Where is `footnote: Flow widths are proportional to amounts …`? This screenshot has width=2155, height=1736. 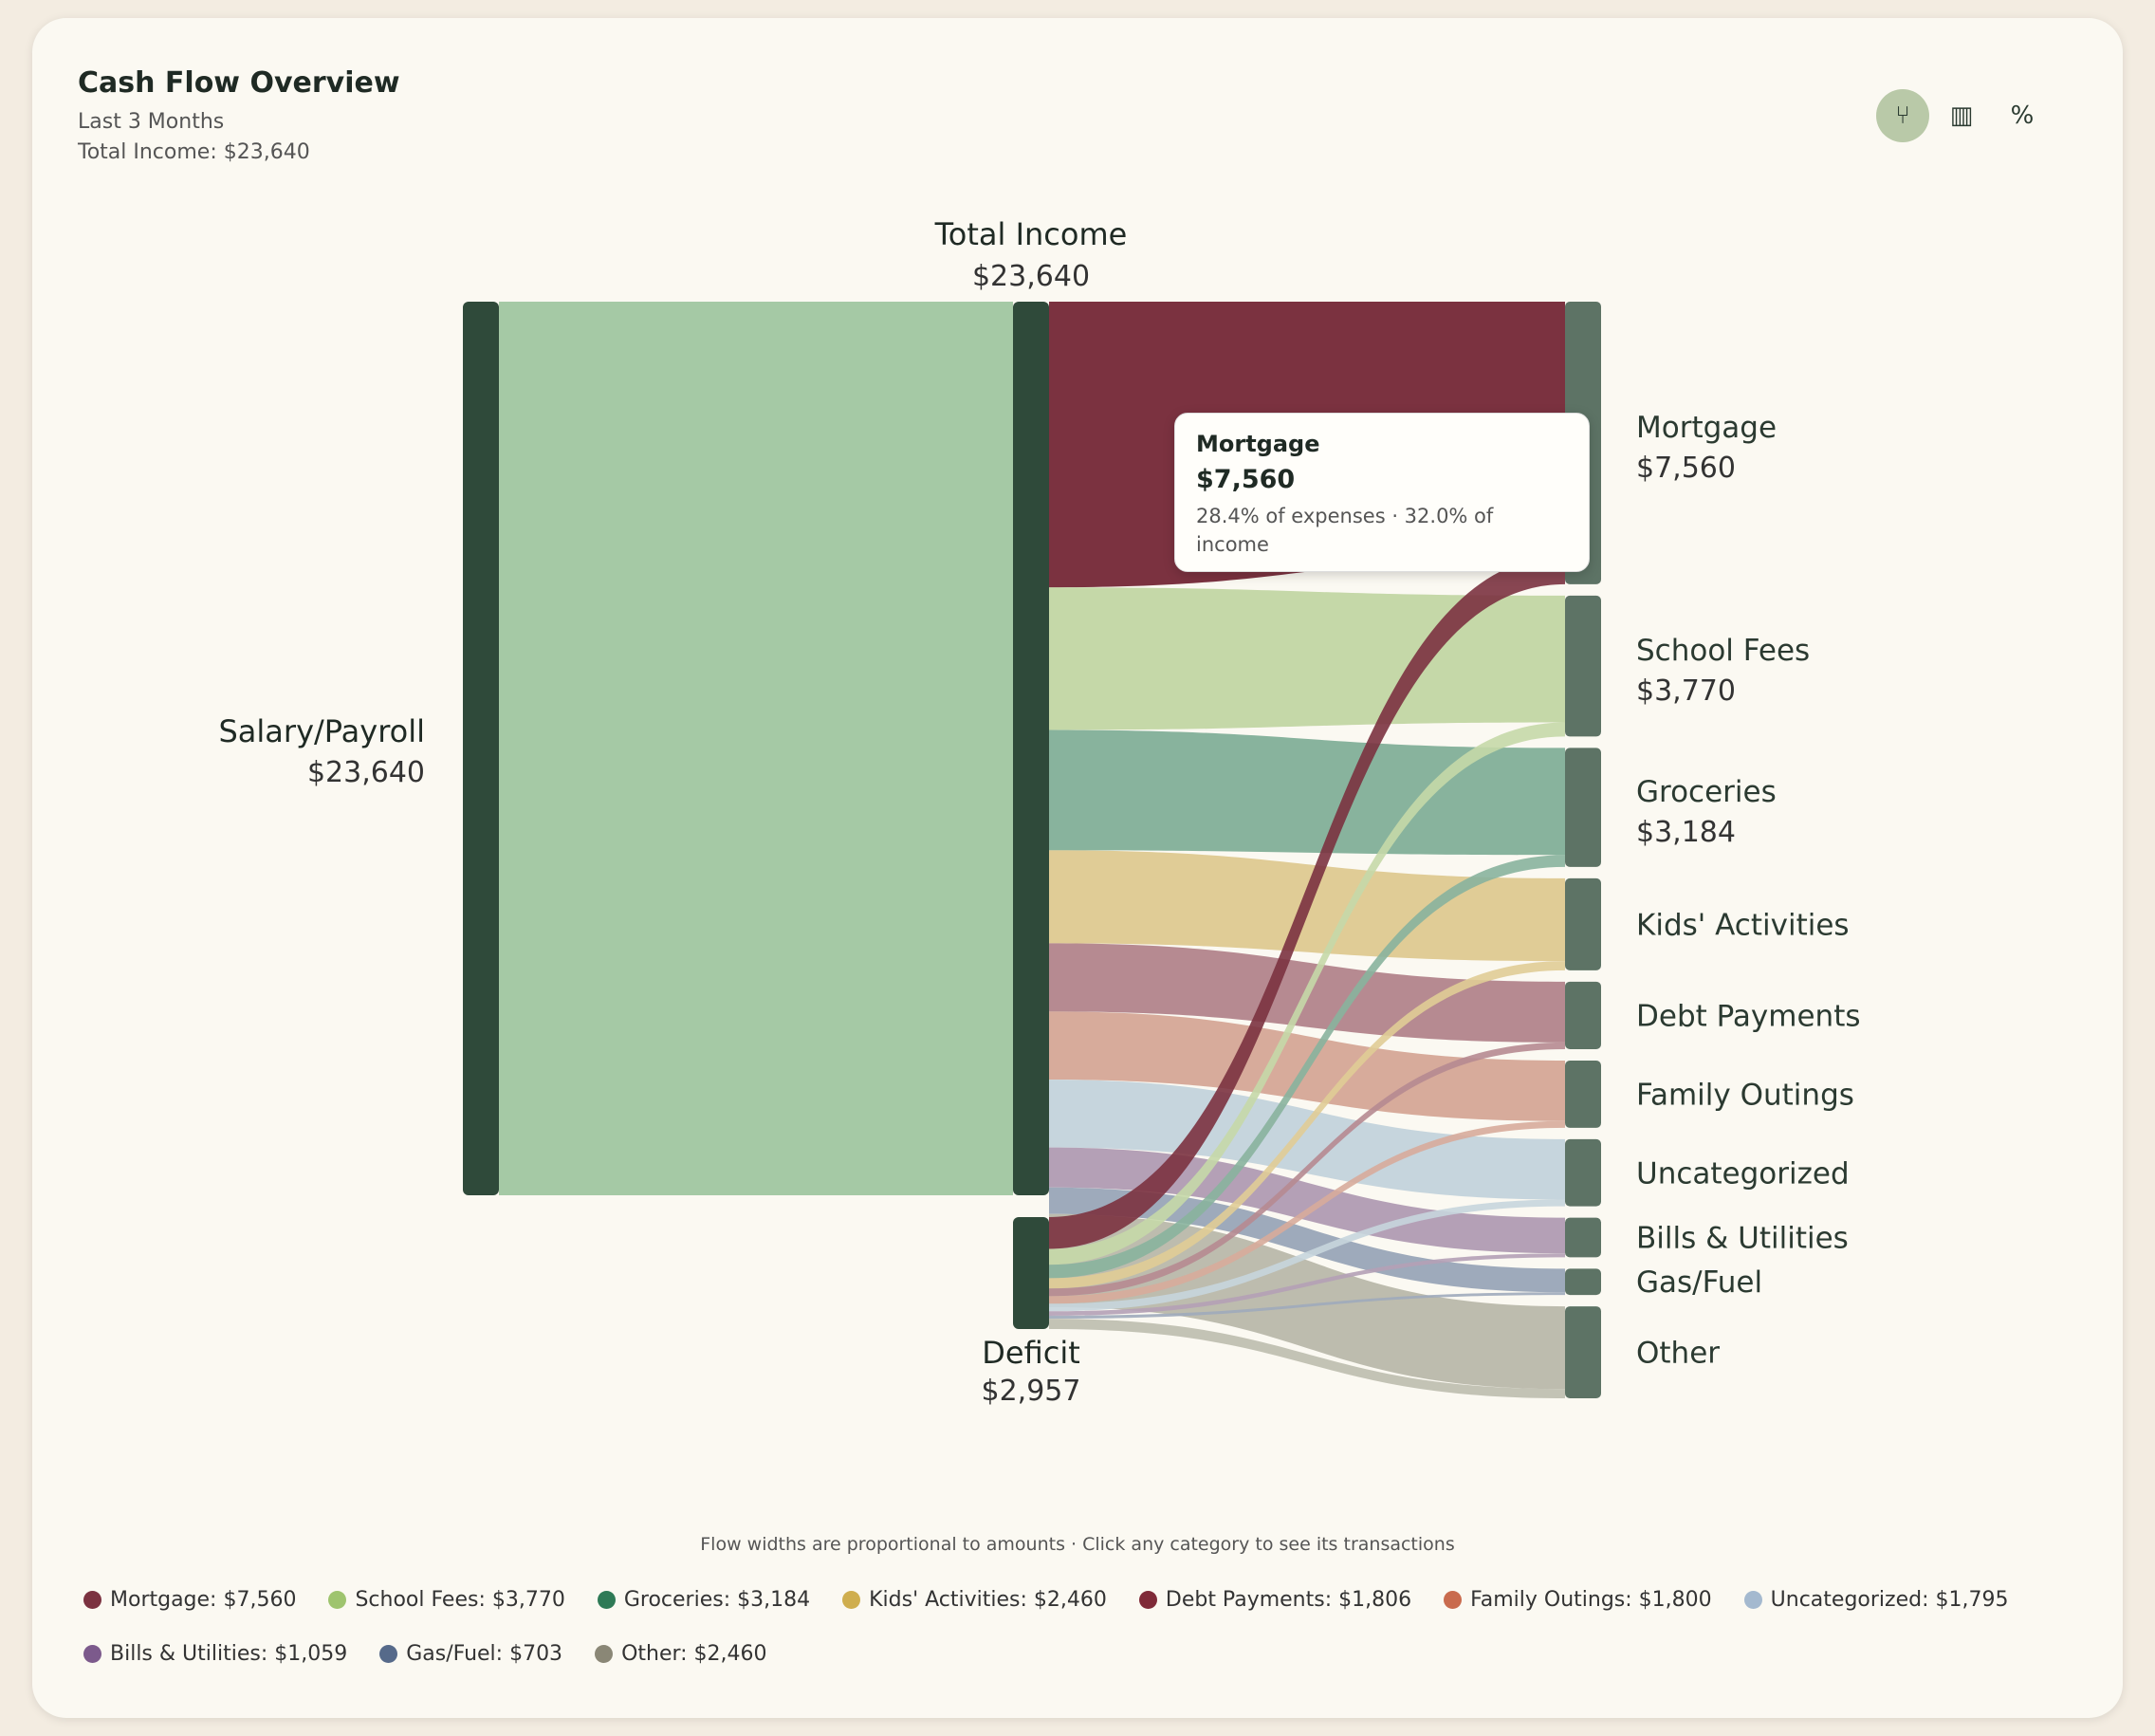
footnote: Flow widths are proportional to amounts … is located at coordinates (1077, 1544).